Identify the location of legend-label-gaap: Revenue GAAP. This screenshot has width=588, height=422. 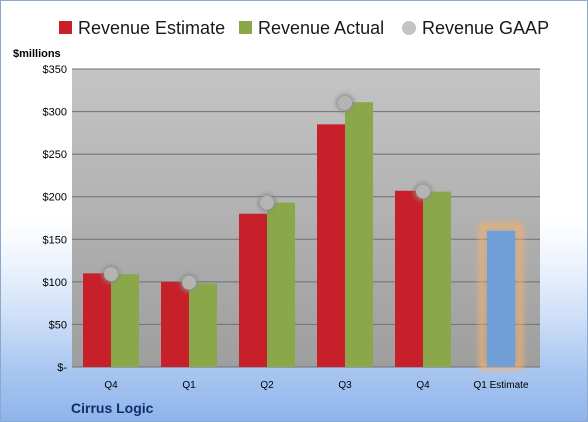
(485, 28).